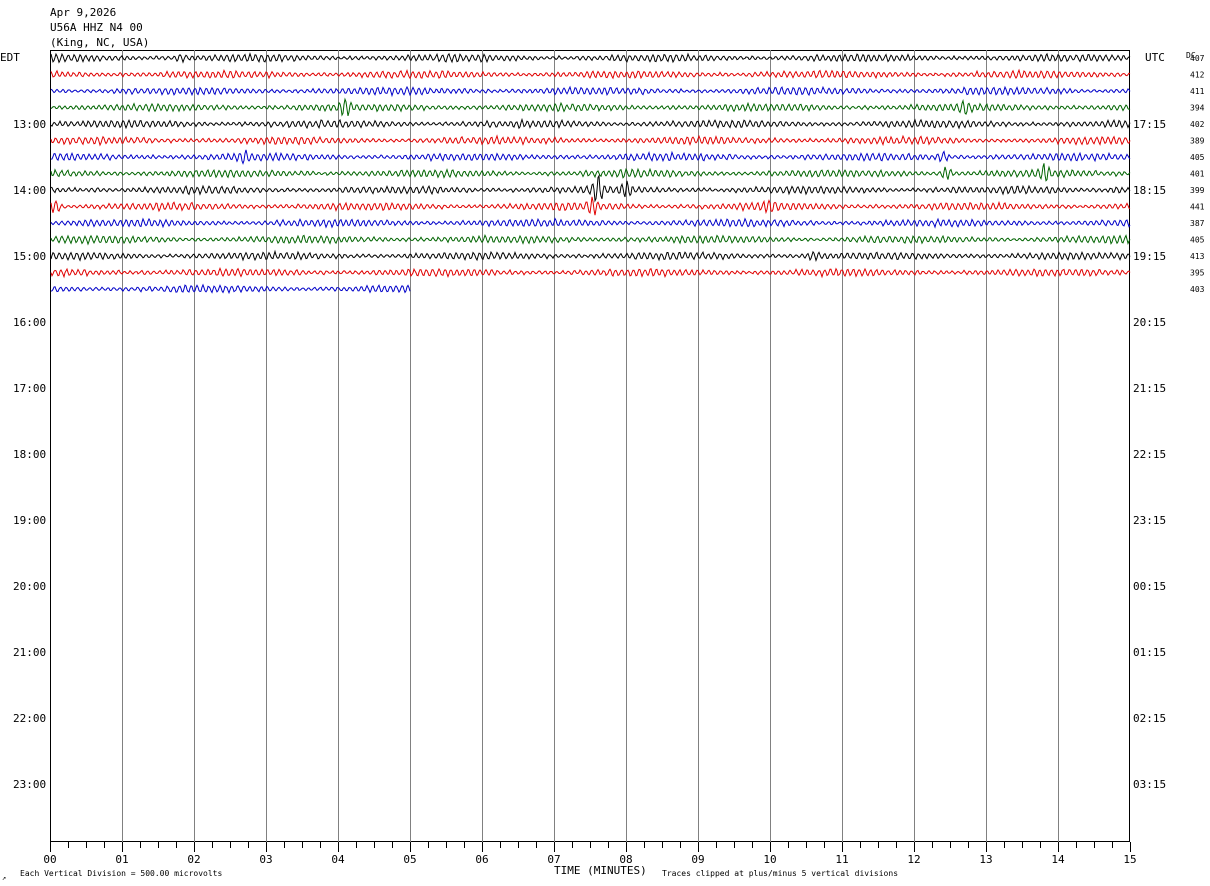 This screenshot has width=1210, height=886. What do you see at coordinates (29, 256) in the screenshot?
I see `edt-hour-label: 15:00` at bounding box center [29, 256].